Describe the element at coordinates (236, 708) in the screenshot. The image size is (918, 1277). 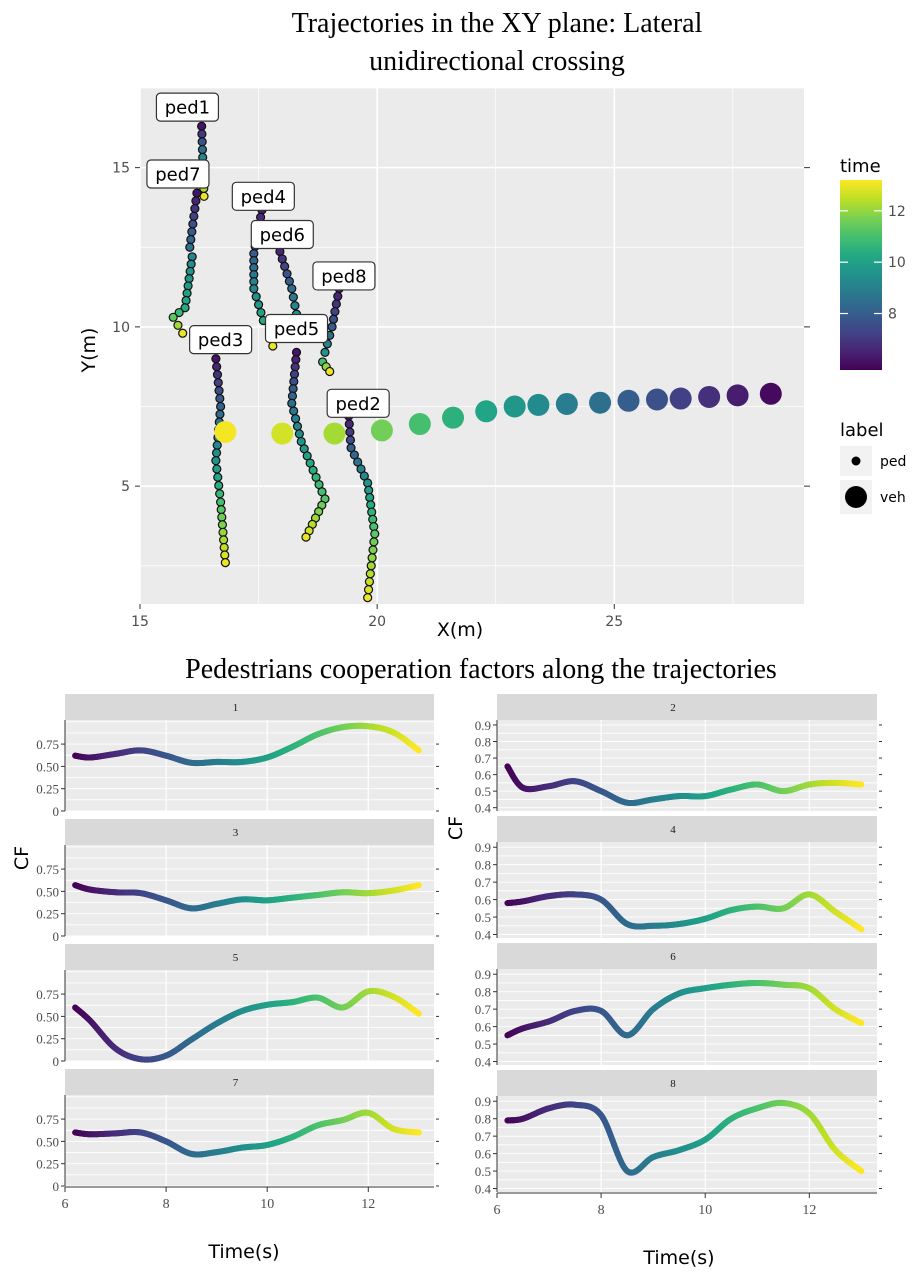
I see `facet-strip-label: 1` at that location.